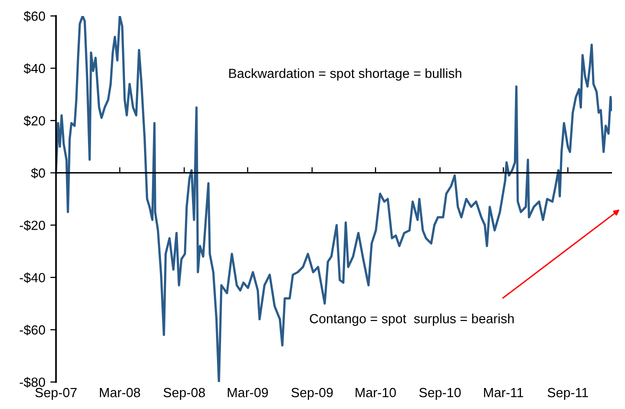 This screenshot has width=625, height=409. What do you see at coordinates (56, 394) in the screenshot?
I see `x-tick-label: Sep-07` at bounding box center [56, 394].